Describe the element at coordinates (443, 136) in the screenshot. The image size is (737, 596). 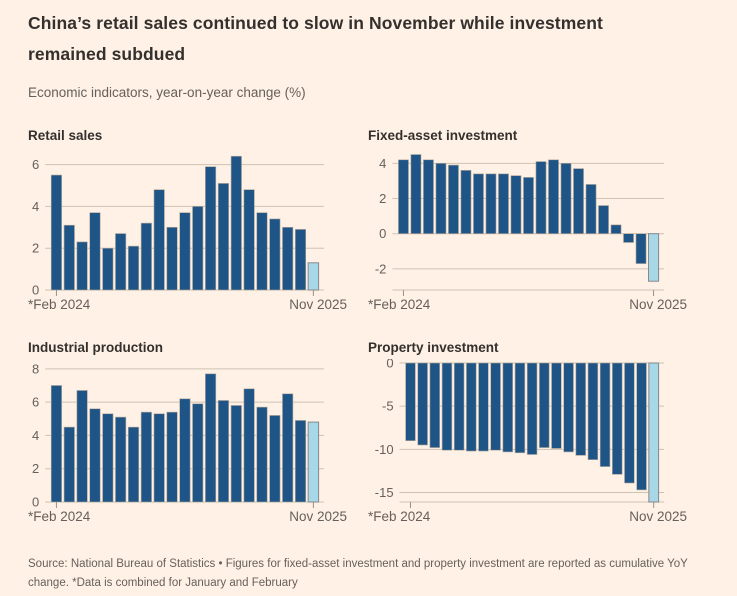
I see `panel-title-fixed-asset-investment: Fixed-asset investment` at that location.